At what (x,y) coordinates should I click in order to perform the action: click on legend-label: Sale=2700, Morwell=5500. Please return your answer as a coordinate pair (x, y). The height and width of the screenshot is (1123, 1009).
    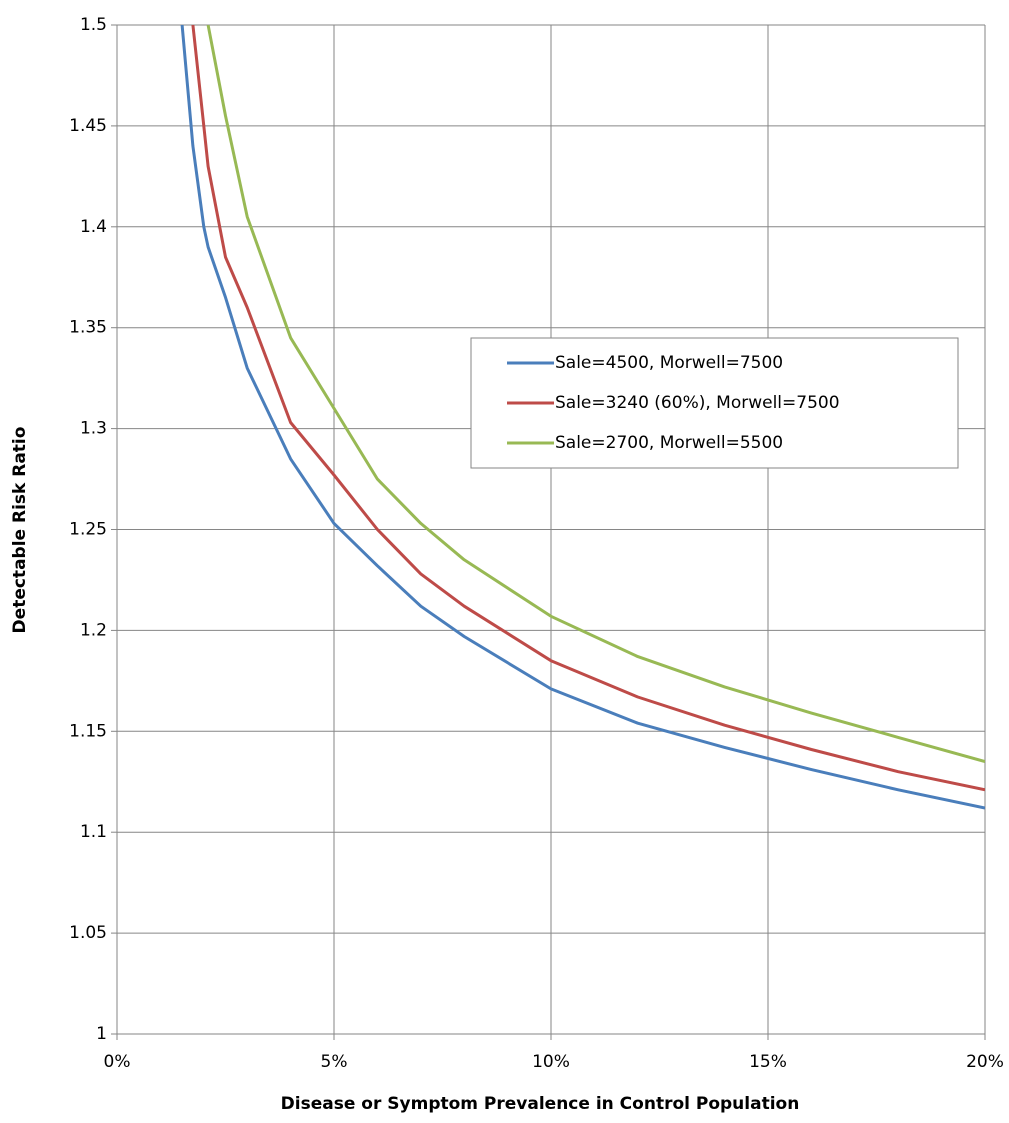
    Looking at the image, I should click on (669, 443).